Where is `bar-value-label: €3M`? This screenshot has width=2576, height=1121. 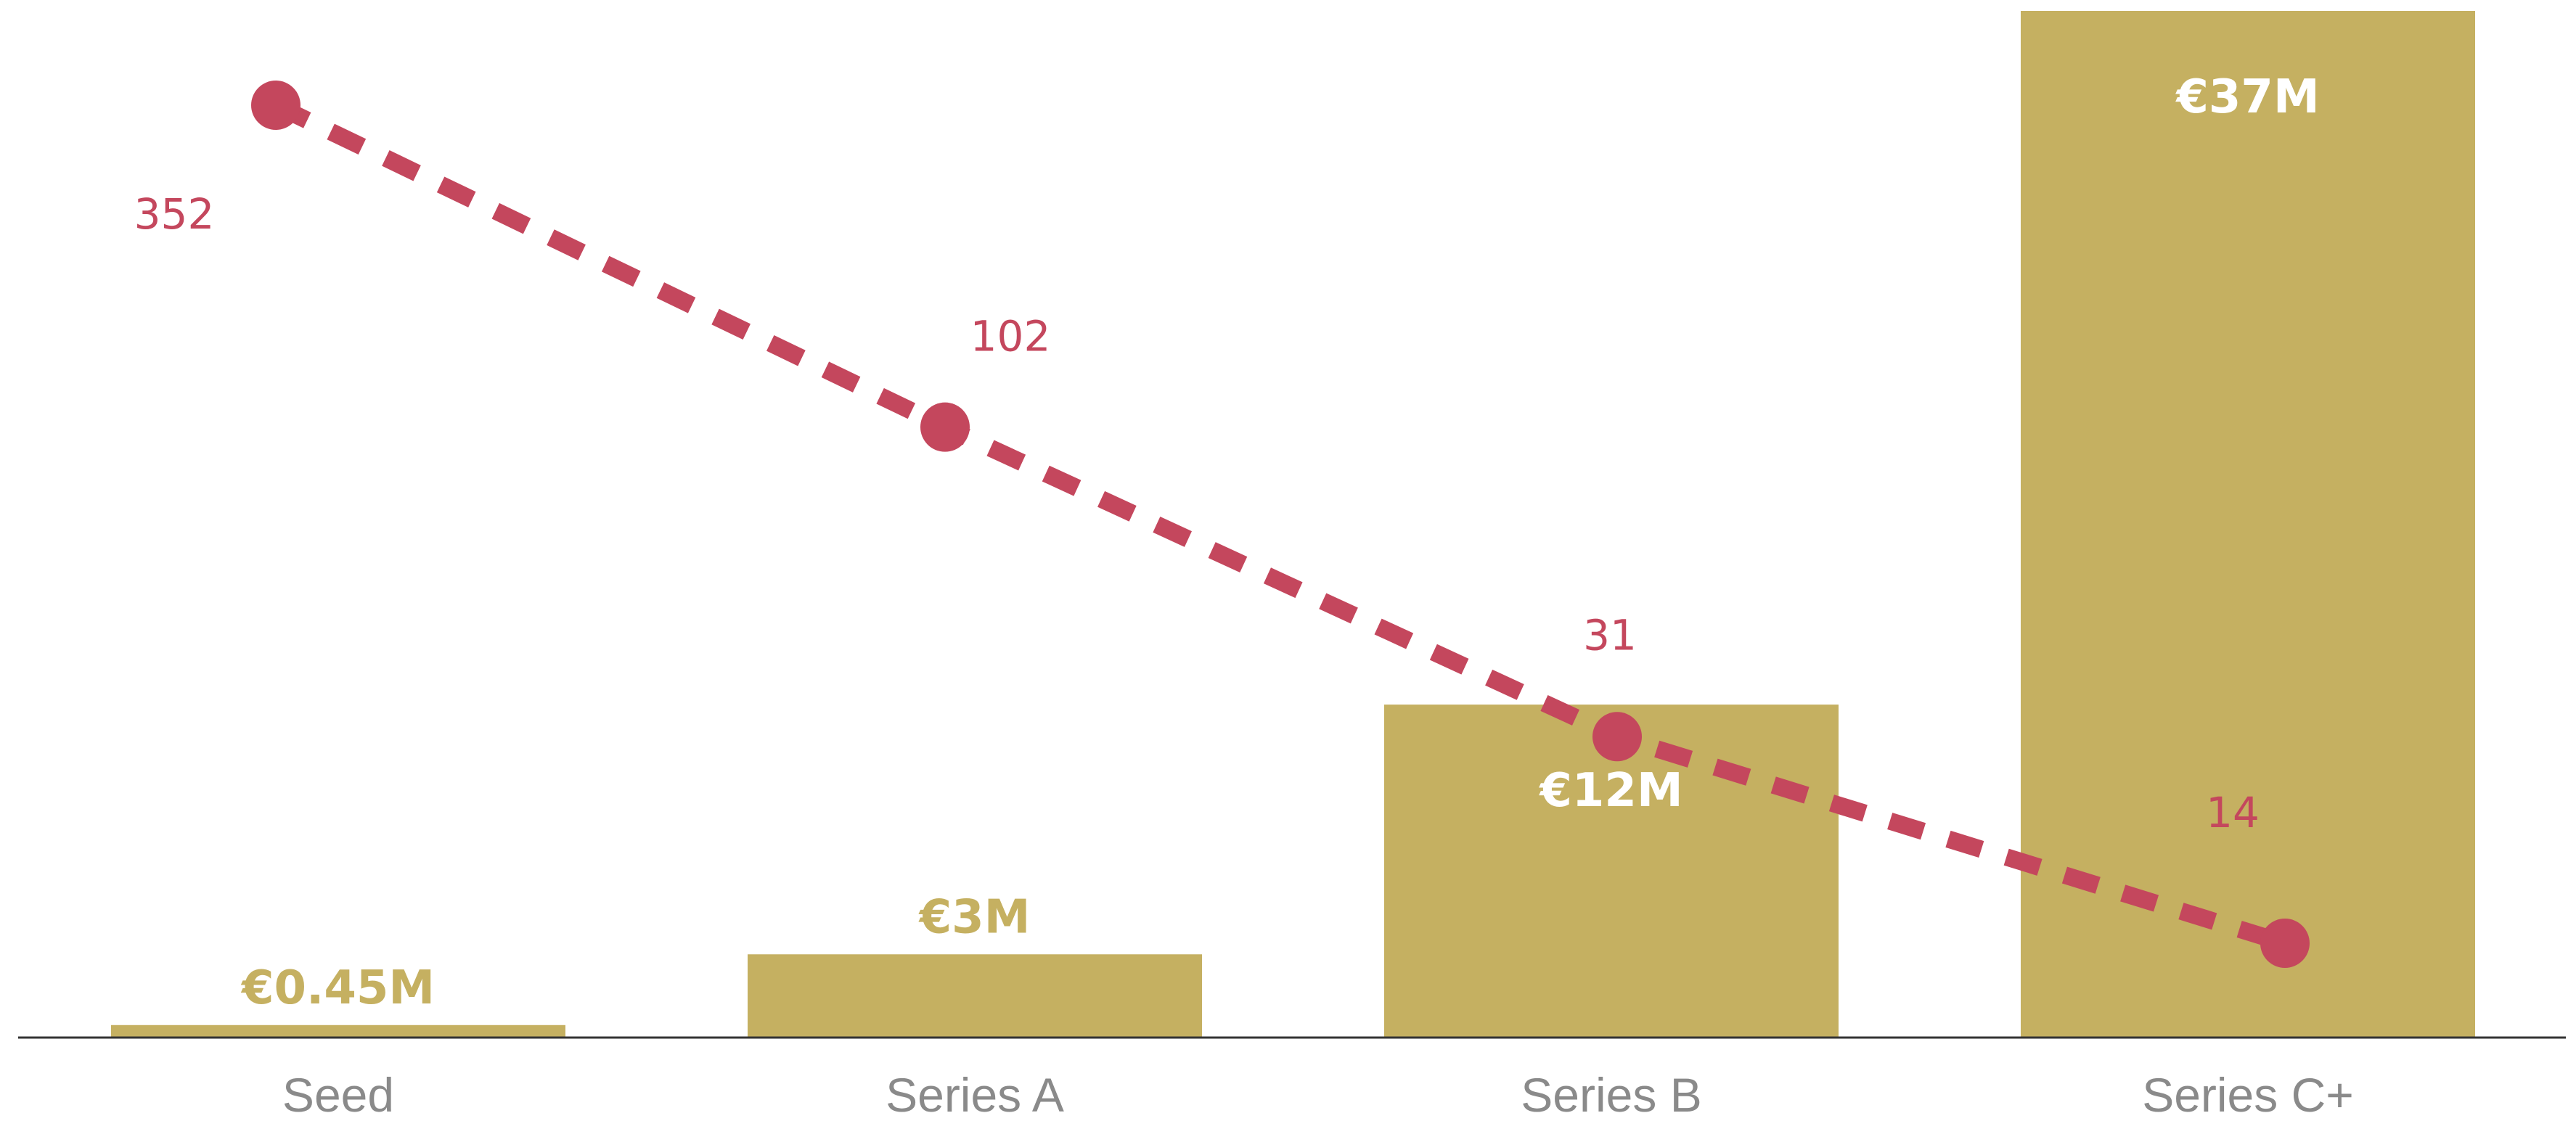 bar-value-label: €3M is located at coordinates (975, 917).